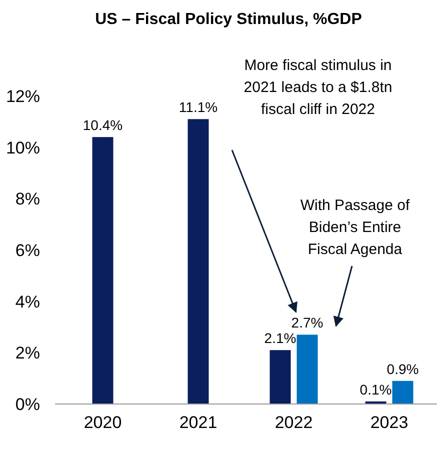 Image resolution: width=437 pixels, height=469 pixels. What do you see at coordinates (376, 389) in the screenshot?
I see `data-label: 0.1%` at bounding box center [376, 389].